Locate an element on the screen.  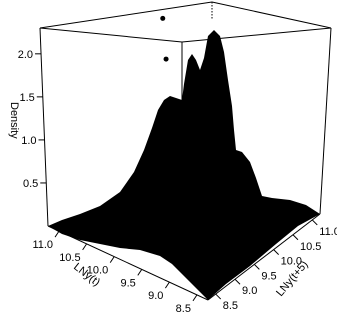
z-tick-label: 0.5 is located at coordinates (30, 184).